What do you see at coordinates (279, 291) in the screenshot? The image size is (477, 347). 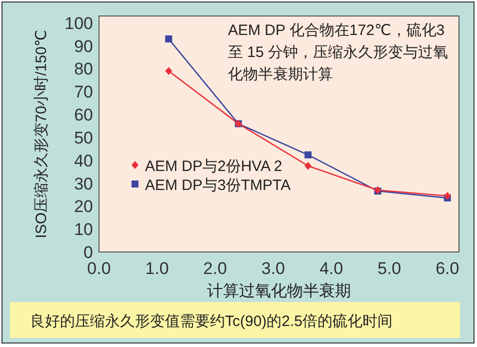 I see `x-axis-title: 计算过氧化物半衰期` at bounding box center [279, 291].